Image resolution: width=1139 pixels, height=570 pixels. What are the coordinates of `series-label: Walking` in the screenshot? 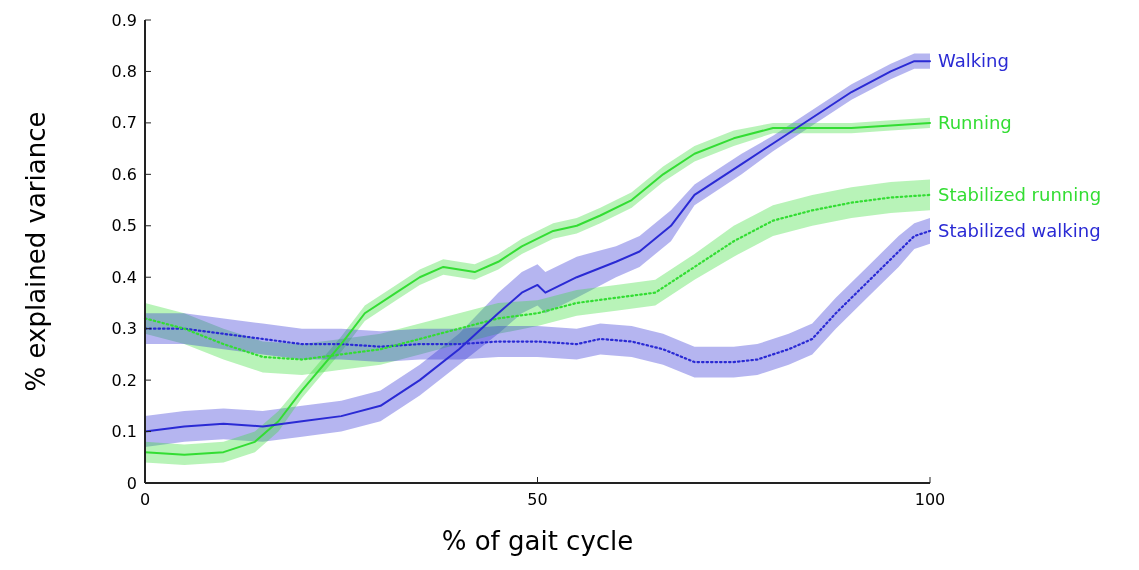 It's located at (973, 61).